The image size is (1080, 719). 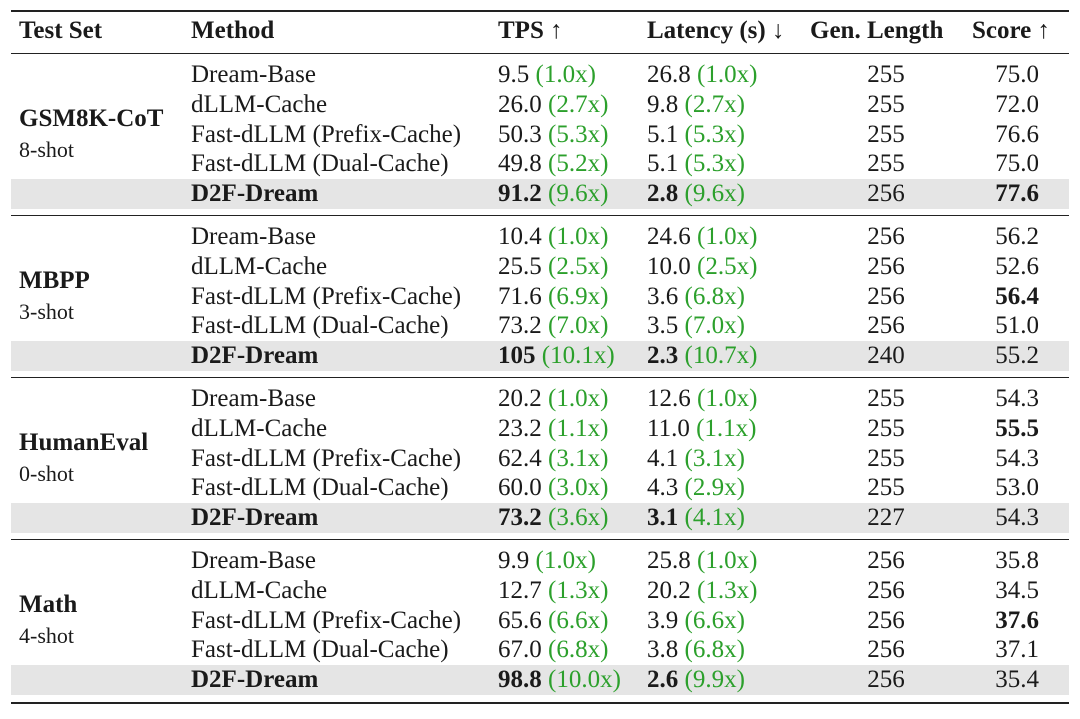 What do you see at coordinates (714, 488) in the screenshot?
I see `latency-speedup: (2.9x)` at bounding box center [714, 488].